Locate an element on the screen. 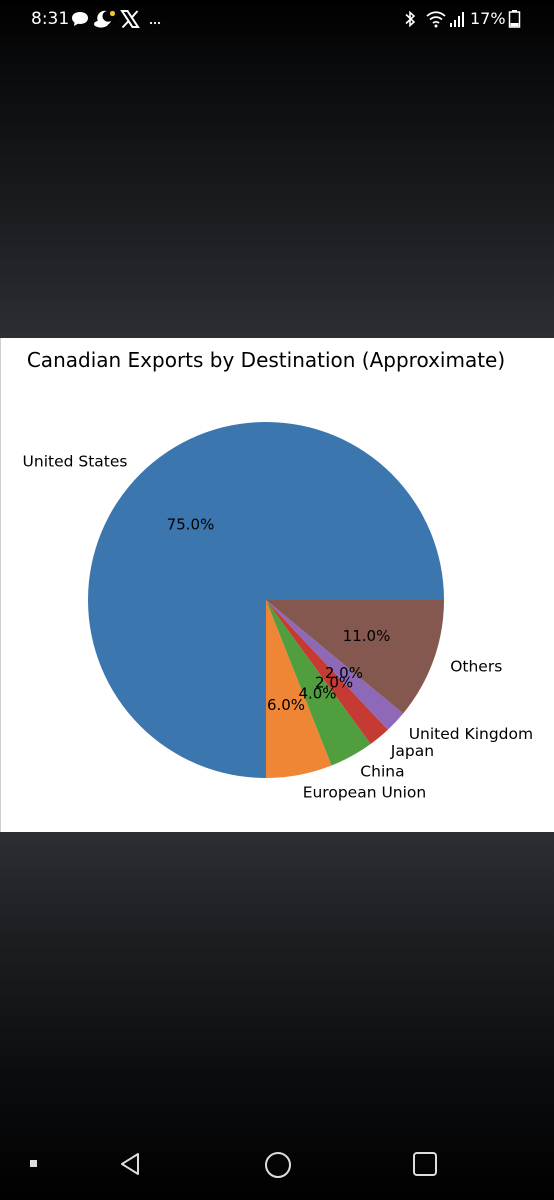 This screenshot has width=554, height=1200. battery-icon is located at coordinates (514, 19).